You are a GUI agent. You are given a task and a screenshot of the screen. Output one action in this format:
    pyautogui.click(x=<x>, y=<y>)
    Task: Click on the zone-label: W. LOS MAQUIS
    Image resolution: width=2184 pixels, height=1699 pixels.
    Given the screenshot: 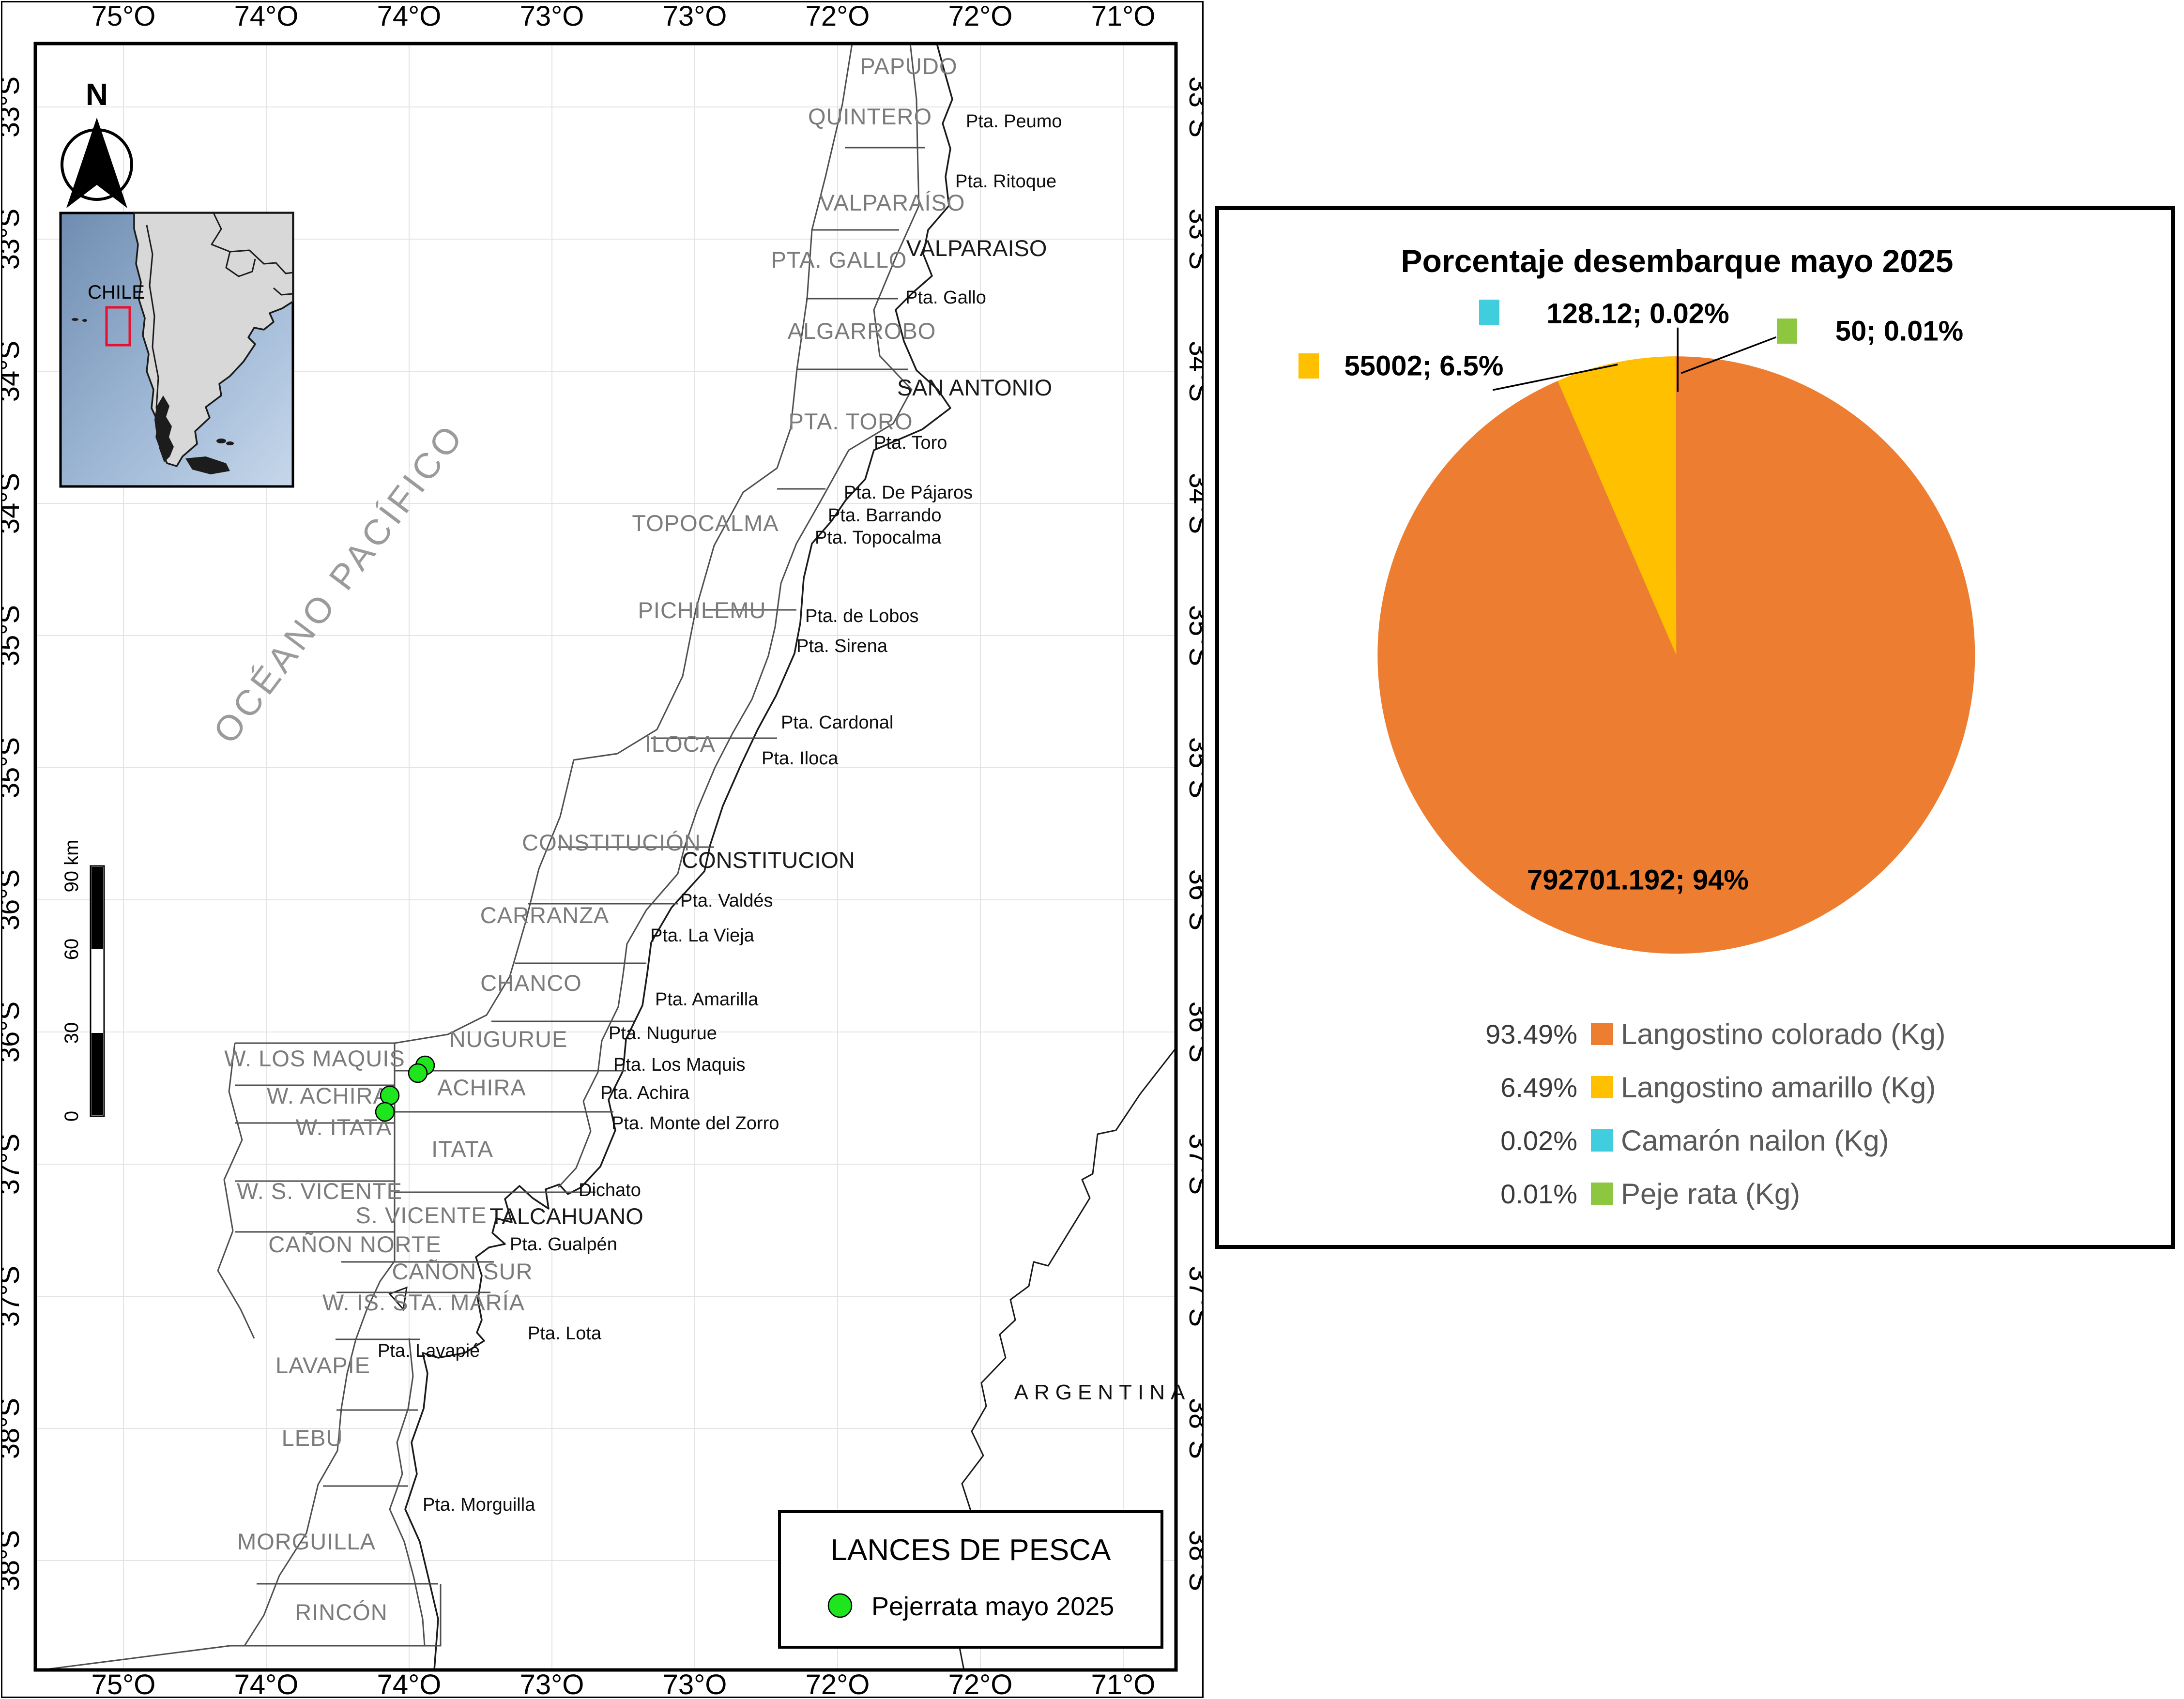 What is the action you would take?
    pyautogui.click(x=314, y=1058)
    